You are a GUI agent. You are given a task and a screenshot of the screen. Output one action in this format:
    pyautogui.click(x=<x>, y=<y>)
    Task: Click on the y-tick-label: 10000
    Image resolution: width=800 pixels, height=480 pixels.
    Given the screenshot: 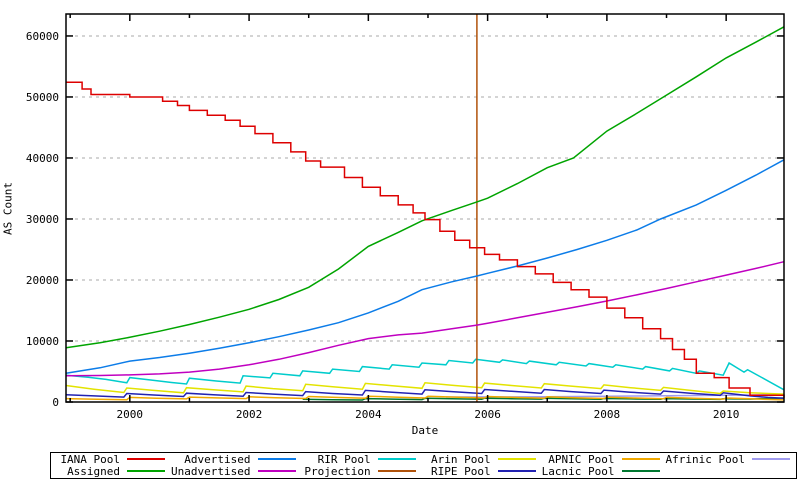 What is the action you would take?
    pyautogui.click(x=42, y=341)
    